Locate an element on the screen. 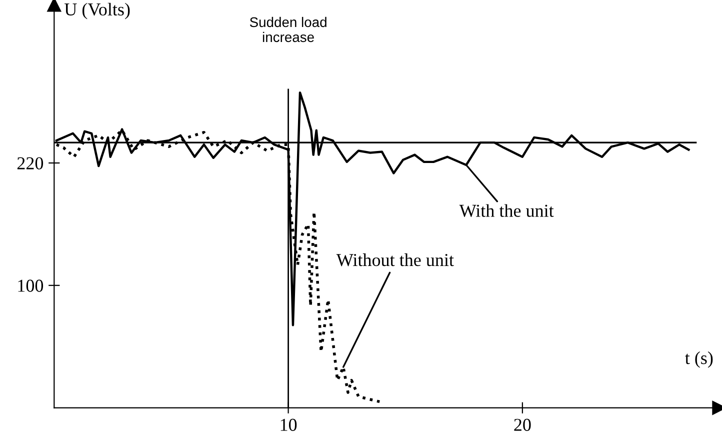  x-tick-label: 10 is located at coordinates (288, 424).